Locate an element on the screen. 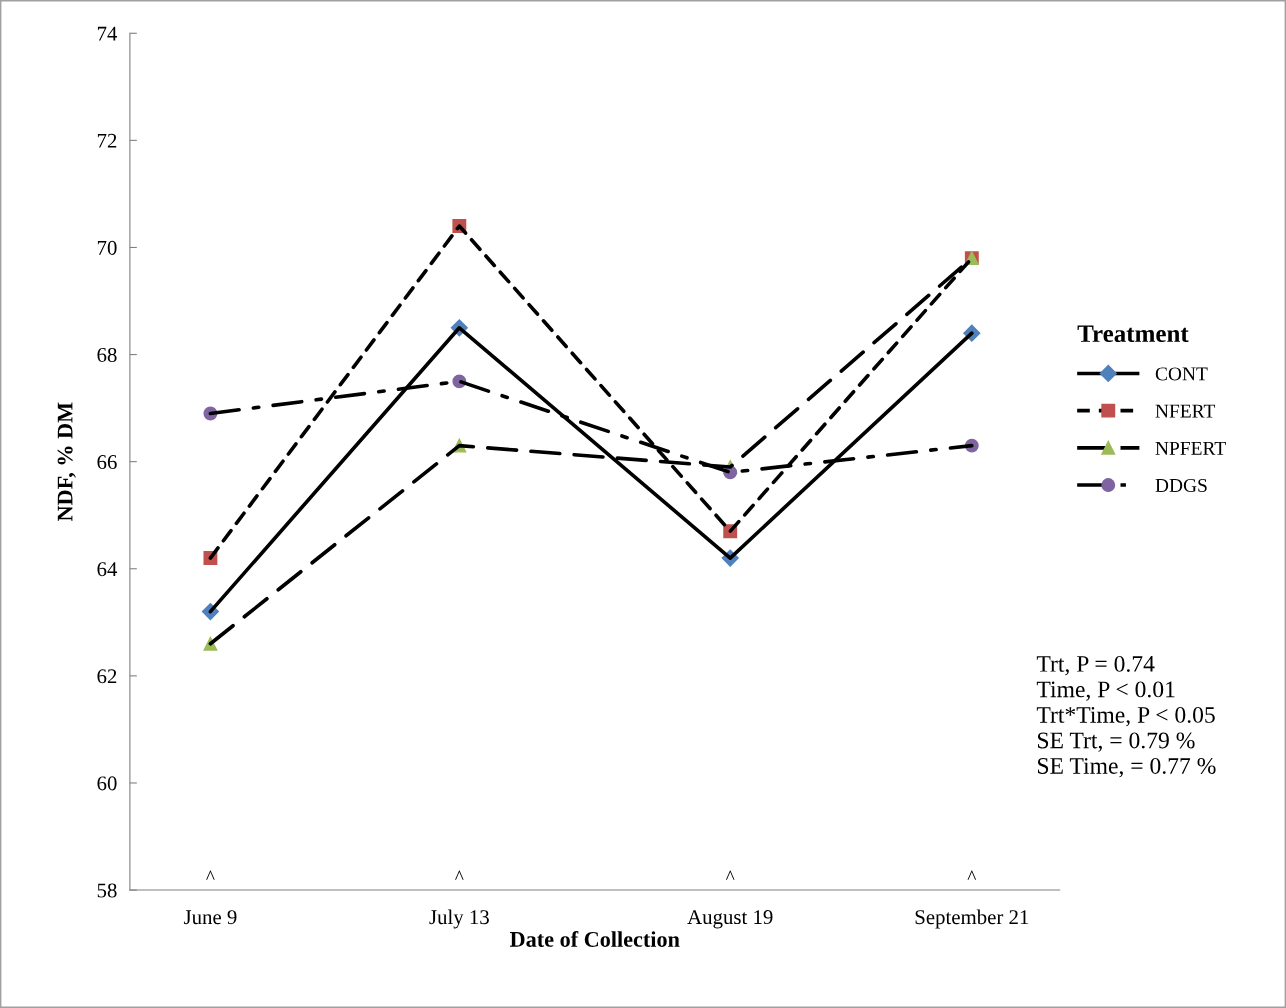 This screenshot has height=1008, width=1286. x-tick-label: September 21 is located at coordinates (972, 919).